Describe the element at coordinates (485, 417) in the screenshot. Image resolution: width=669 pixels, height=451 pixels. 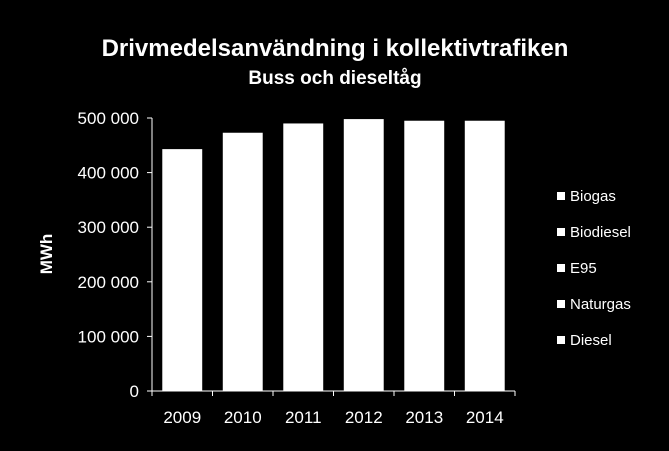
I see `x-tick-label: 2014` at that location.